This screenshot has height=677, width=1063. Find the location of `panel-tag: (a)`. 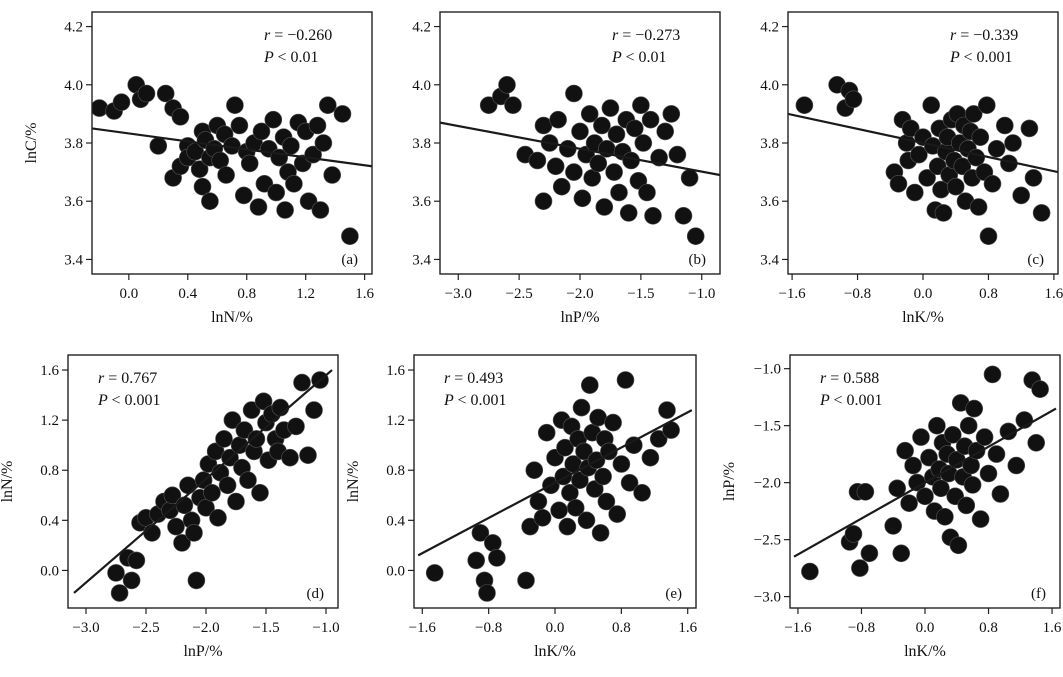

panel-tag: (a) is located at coordinates (349, 260).